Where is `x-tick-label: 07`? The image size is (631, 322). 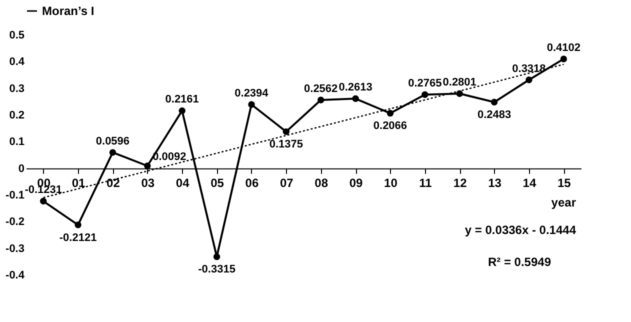
x-tick-label: 07 is located at coordinates (287, 183).